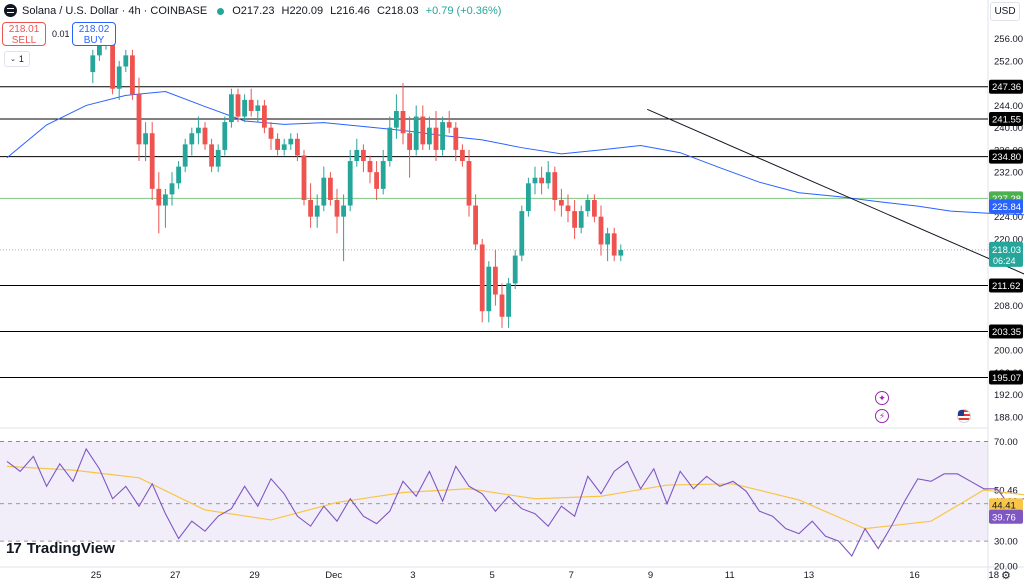 This screenshot has width=1024, height=582. I want to click on tradingview-logo: 17 TradingView, so click(60, 548).